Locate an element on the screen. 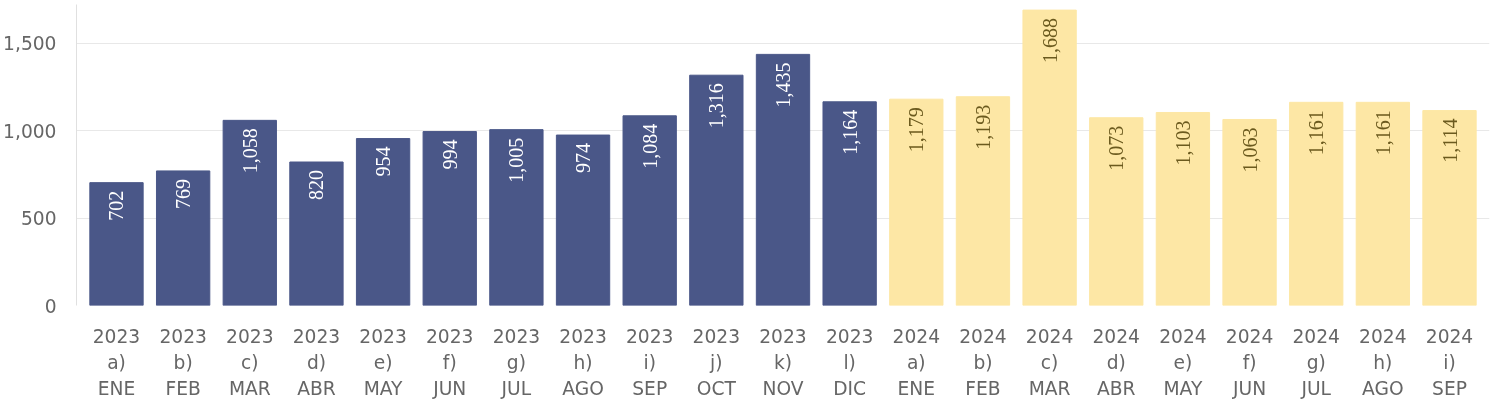 The width and height of the screenshot is (1499, 402). data-label: 954 is located at coordinates (383, 161).